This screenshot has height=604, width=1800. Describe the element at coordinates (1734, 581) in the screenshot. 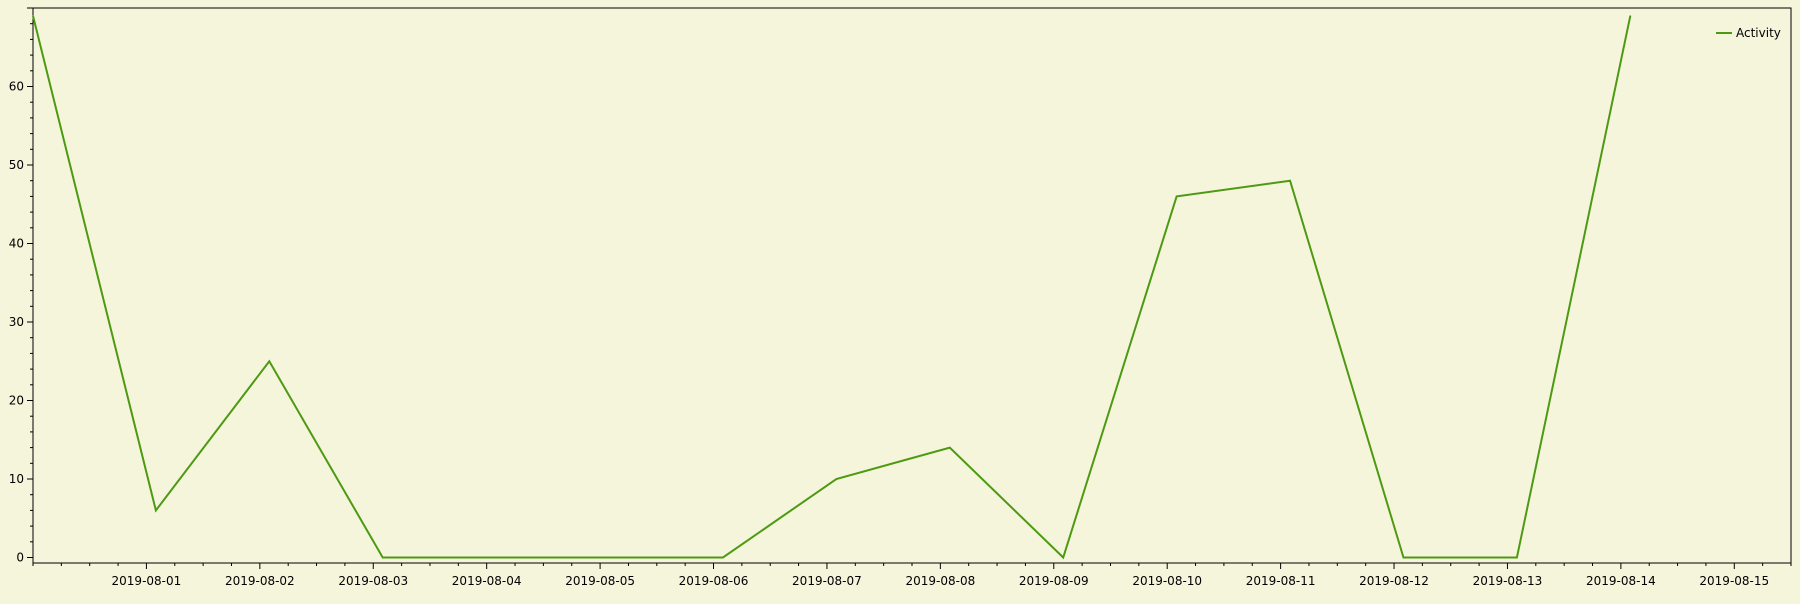

I see `x-tick-label: 2019-08-15` at that location.